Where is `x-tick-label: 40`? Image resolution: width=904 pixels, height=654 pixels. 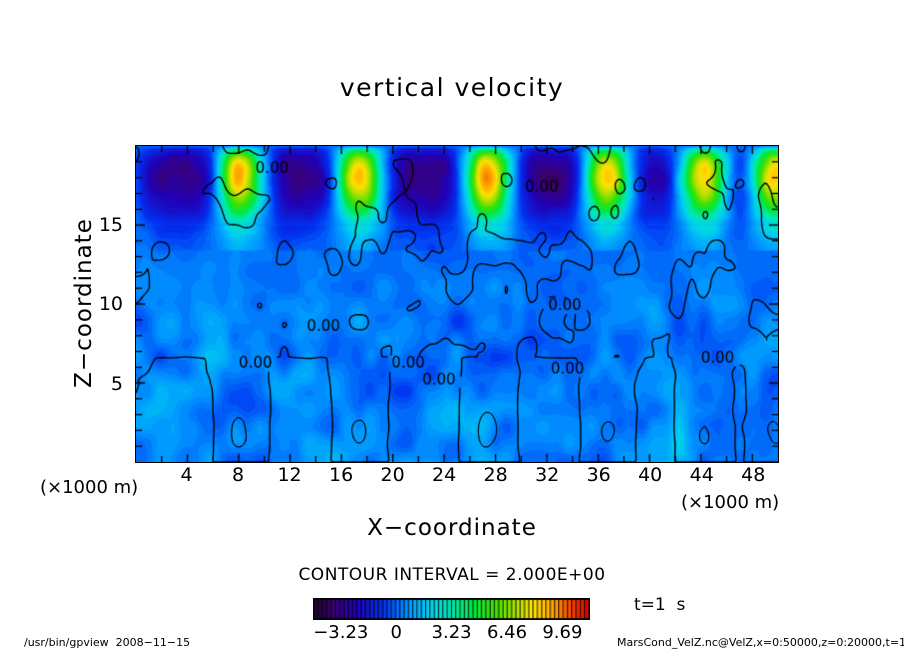 x-tick-label: 40 is located at coordinates (650, 475).